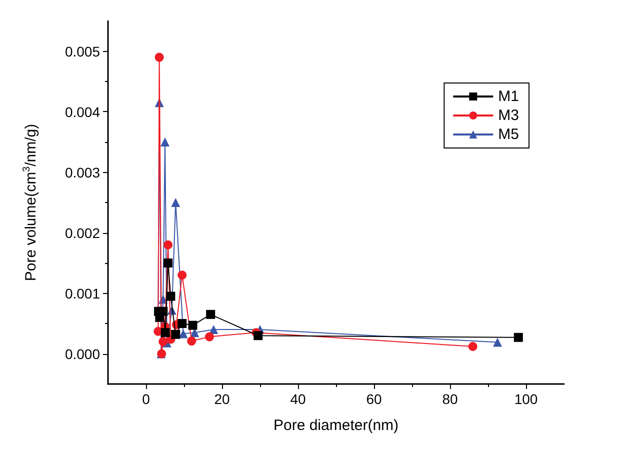 The width and height of the screenshot is (617, 450). What do you see at coordinates (82, 172) in the screenshot?
I see `y-tick-label: 0.003` at bounding box center [82, 172].